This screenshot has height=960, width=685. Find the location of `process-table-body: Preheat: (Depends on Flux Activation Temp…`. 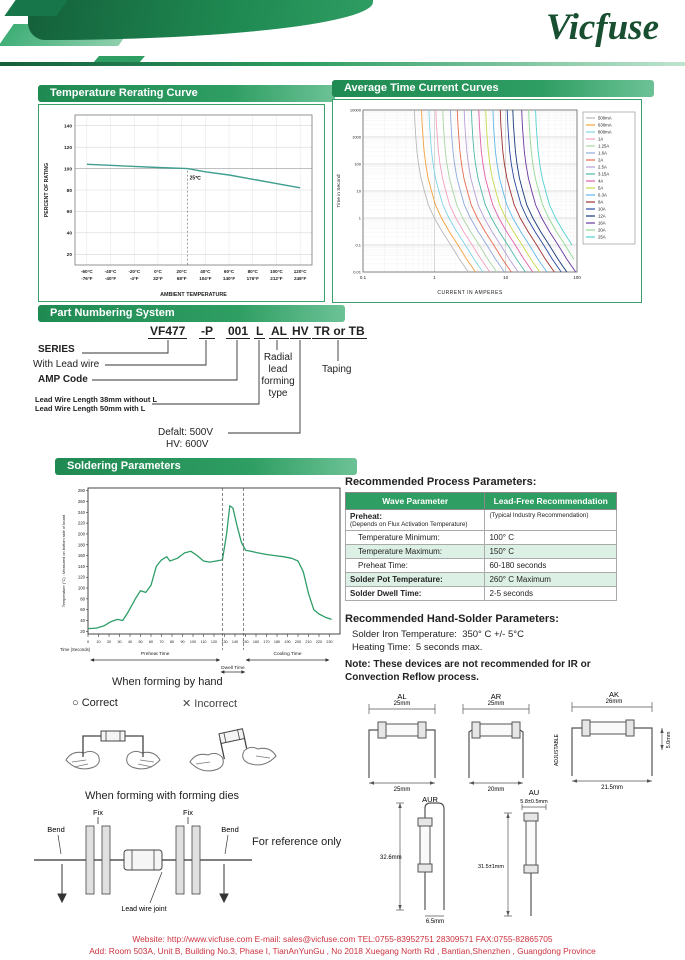

process-table-body: Preheat: (Depends on Flux Activation Temp… is located at coordinates (480, 555).